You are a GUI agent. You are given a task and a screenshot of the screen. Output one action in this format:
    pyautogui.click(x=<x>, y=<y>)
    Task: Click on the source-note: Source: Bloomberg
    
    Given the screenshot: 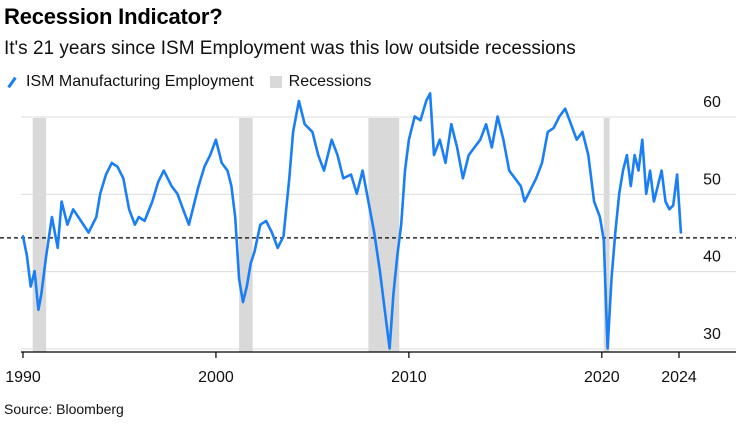 What is the action you would take?
    pyautogui.click(x=64, y=409)
    